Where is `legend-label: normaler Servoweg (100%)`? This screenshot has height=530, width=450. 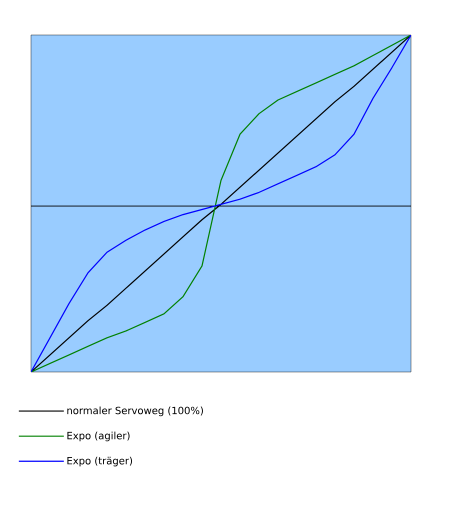 legend-label: normaler Servoweg (100%) is located at coordinates (135, 411).